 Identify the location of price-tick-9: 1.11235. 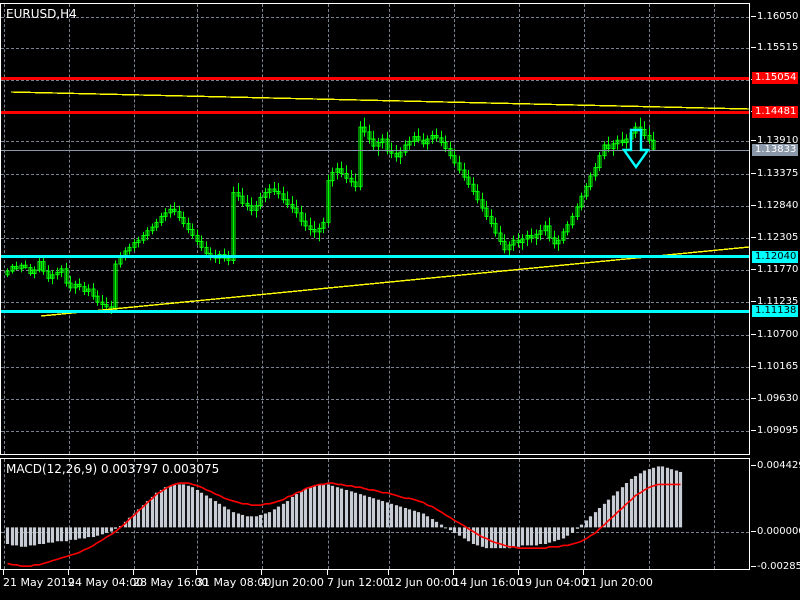
(774, 301).